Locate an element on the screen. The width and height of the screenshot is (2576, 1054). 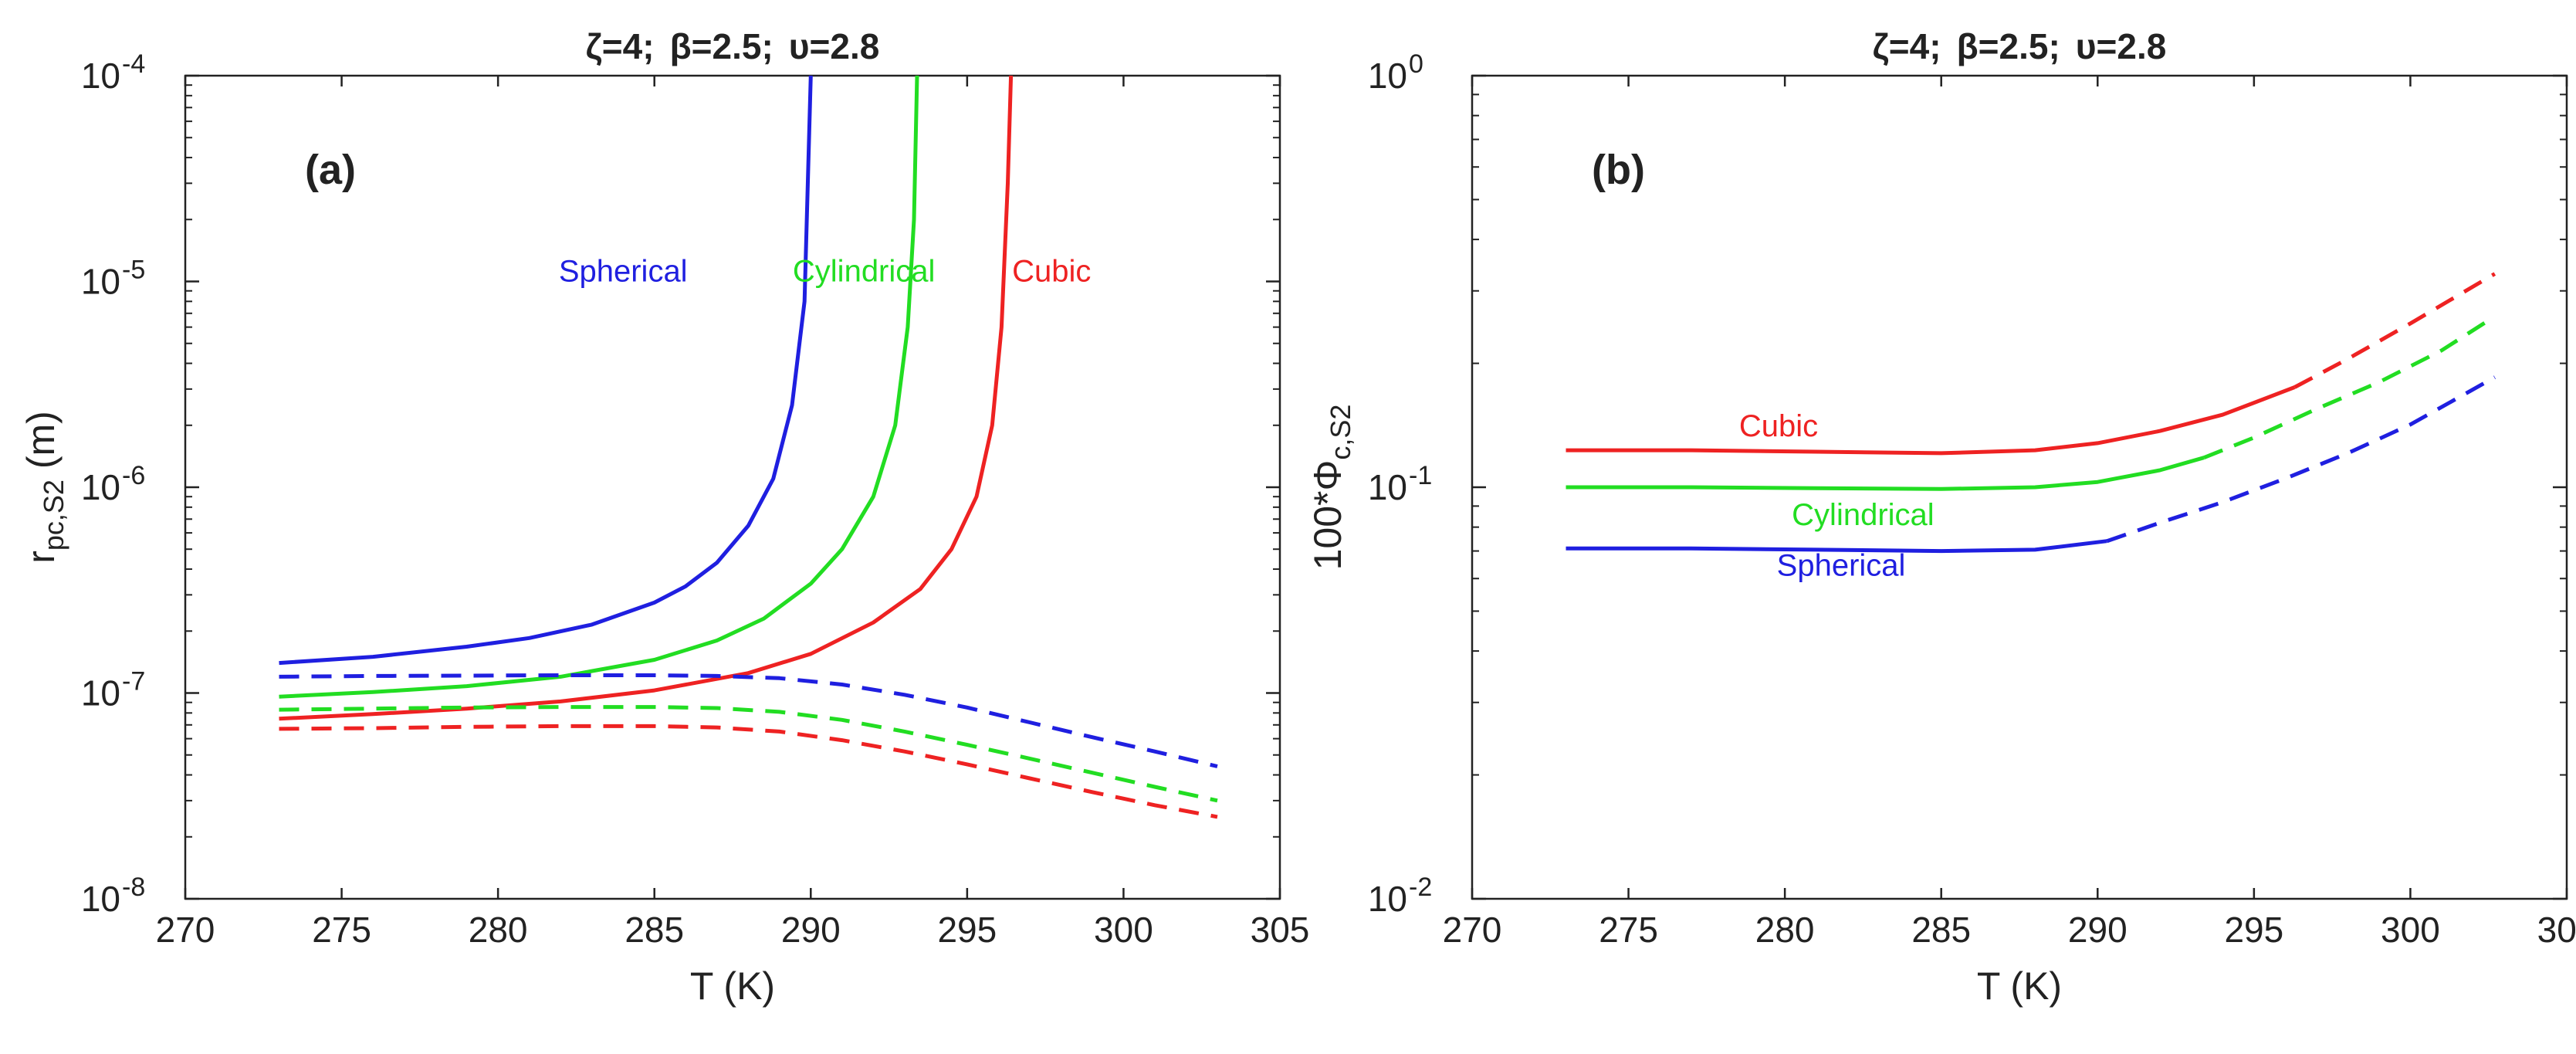
y-tick-exponent: -1 is located at coordinates (1421, 476).